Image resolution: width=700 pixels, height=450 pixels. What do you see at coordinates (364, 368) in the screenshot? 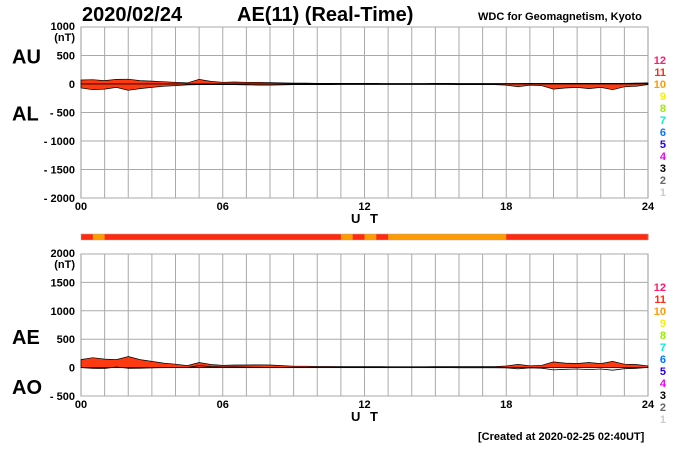
I see `ao-line` at bounding box center [364, 368].